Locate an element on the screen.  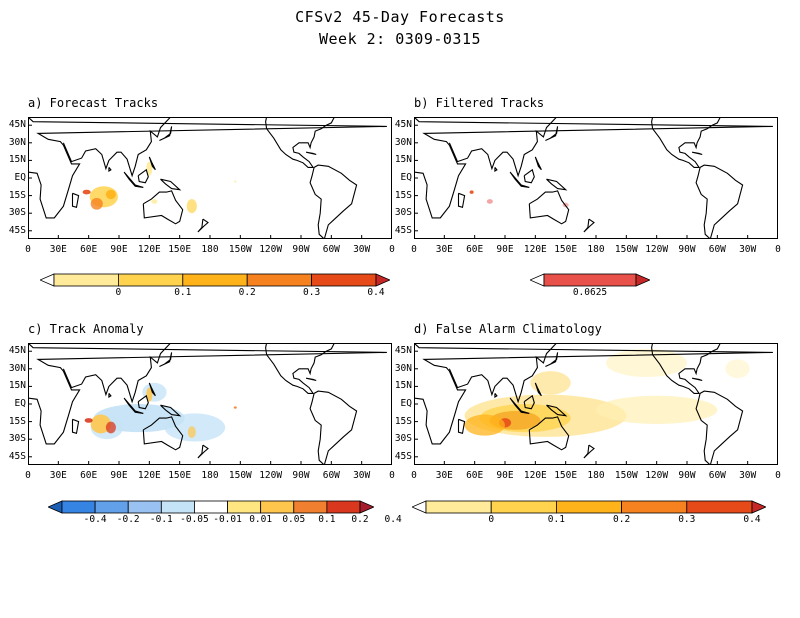
figure-title-line2: Week 2: 0309-0315 is located at coordinates (400, 39).